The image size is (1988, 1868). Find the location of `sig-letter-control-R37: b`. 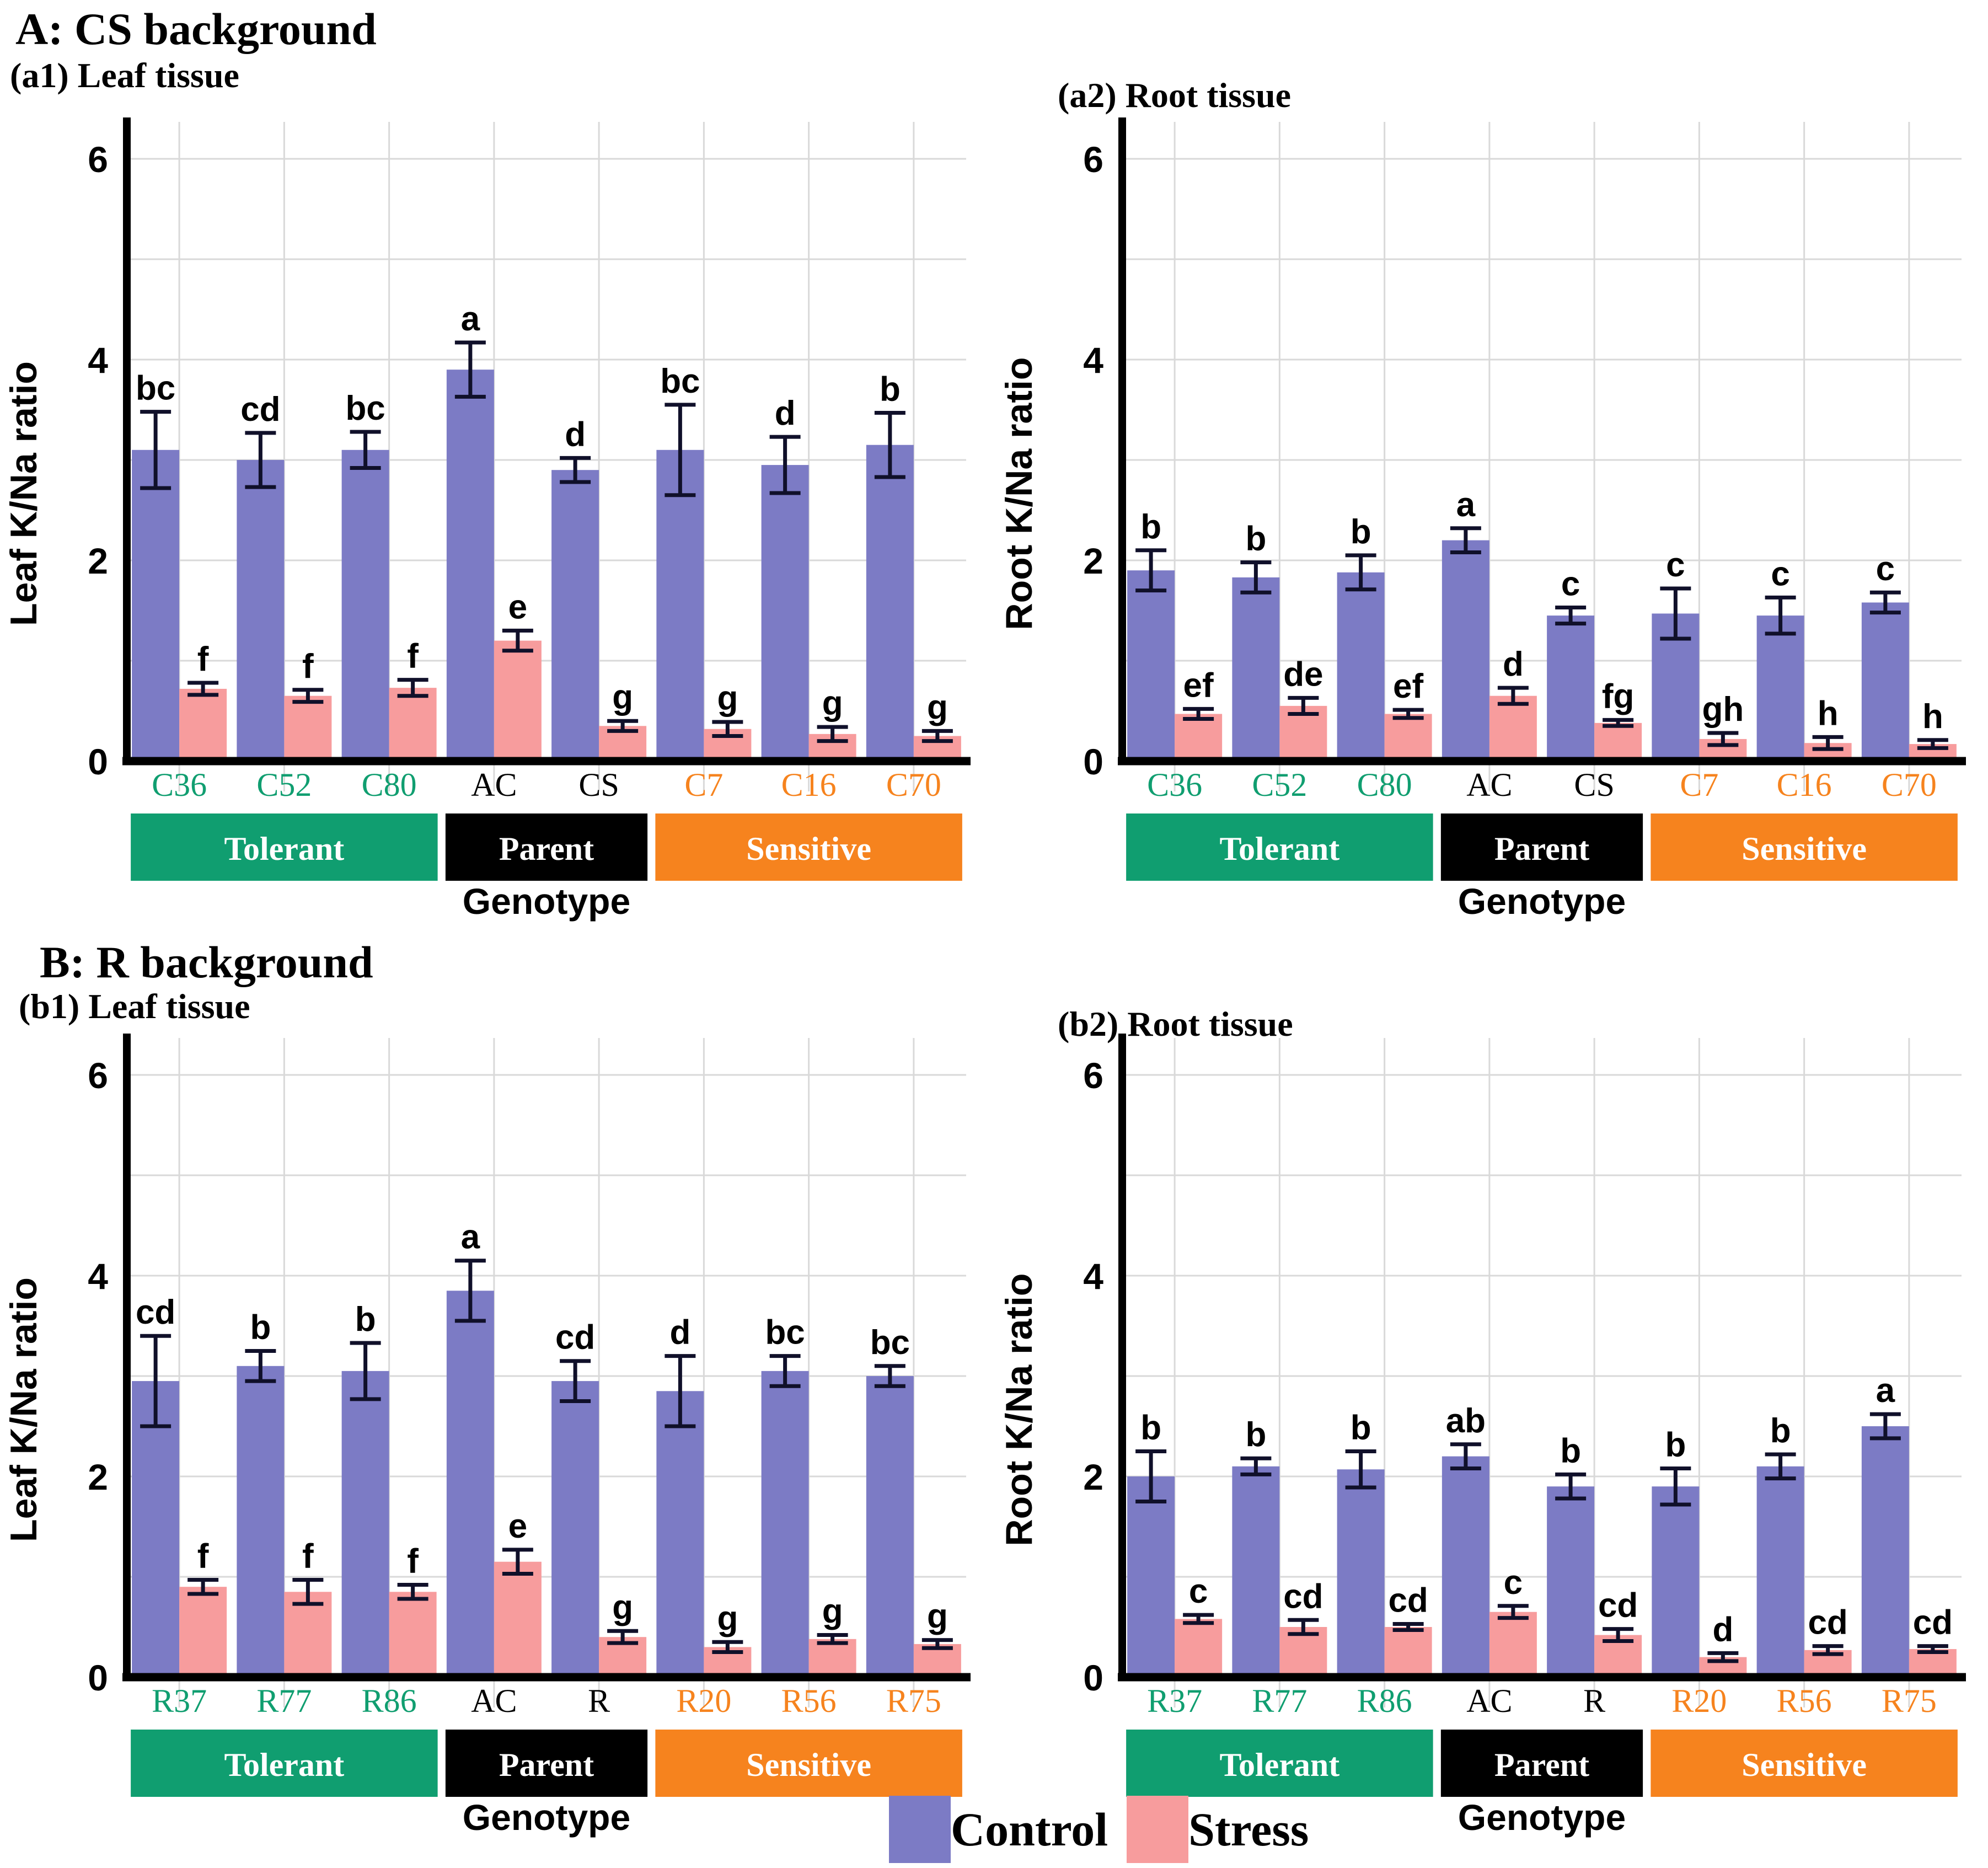

sig-letter-control-R37: b is located at coordinates (1150, 1428).